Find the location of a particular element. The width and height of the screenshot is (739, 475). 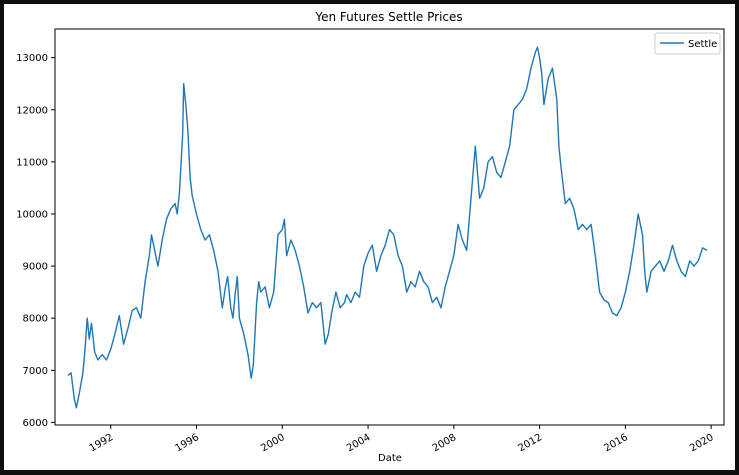

y-tick-label: 9000 is located at coordinates (35, 267).